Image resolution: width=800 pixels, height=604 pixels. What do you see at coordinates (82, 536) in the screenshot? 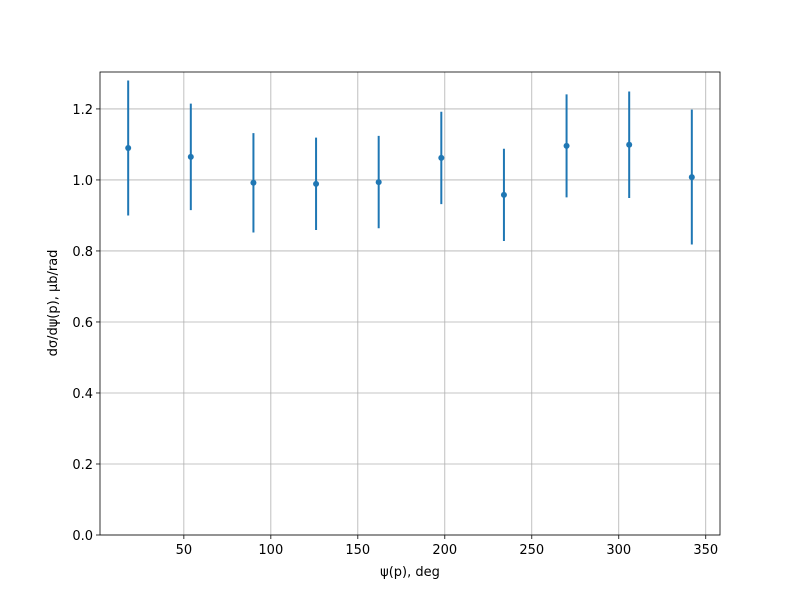
I see `y-tick-label: 0.0` at bounding box center [82, 536].